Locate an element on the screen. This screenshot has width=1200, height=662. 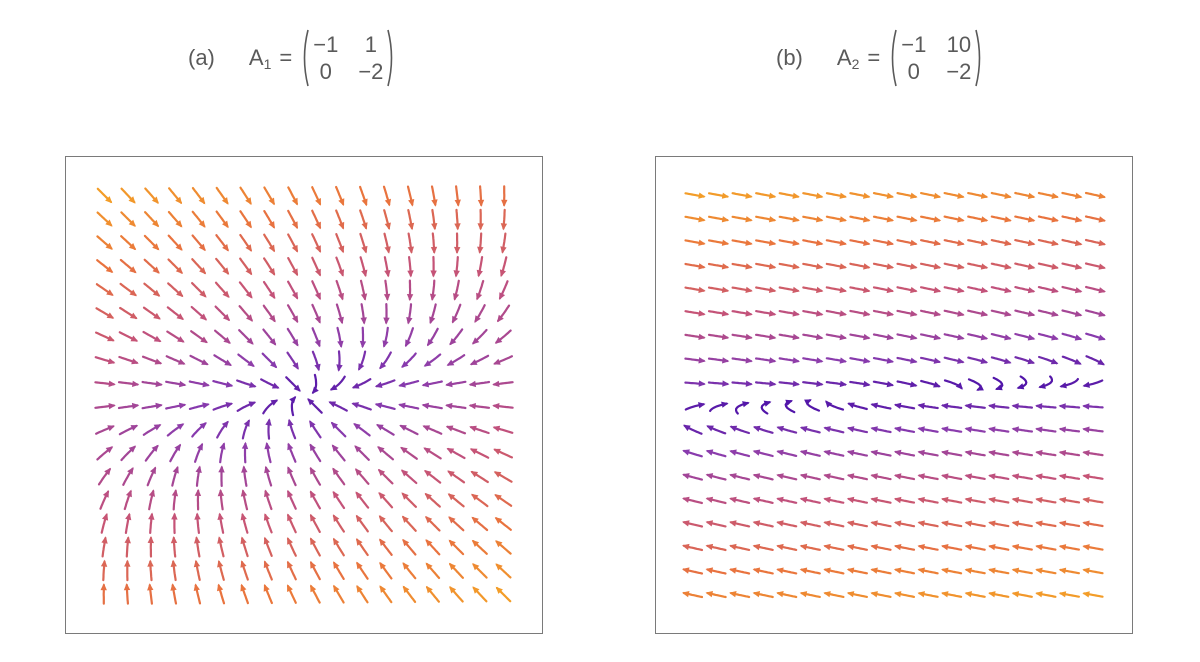
matrix-a-cell-12: 1 is located at coordinates (370, 44).